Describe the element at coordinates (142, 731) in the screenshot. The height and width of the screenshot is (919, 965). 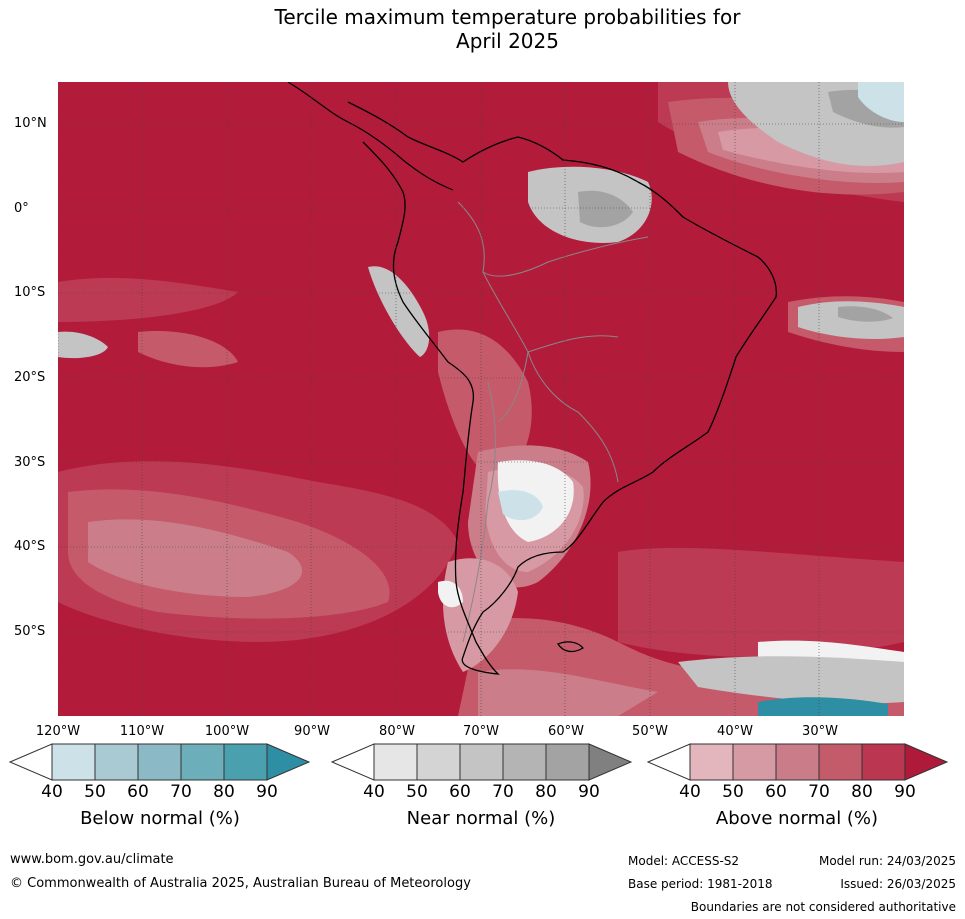
I see `lon-label-110w: 110°W` at that location.